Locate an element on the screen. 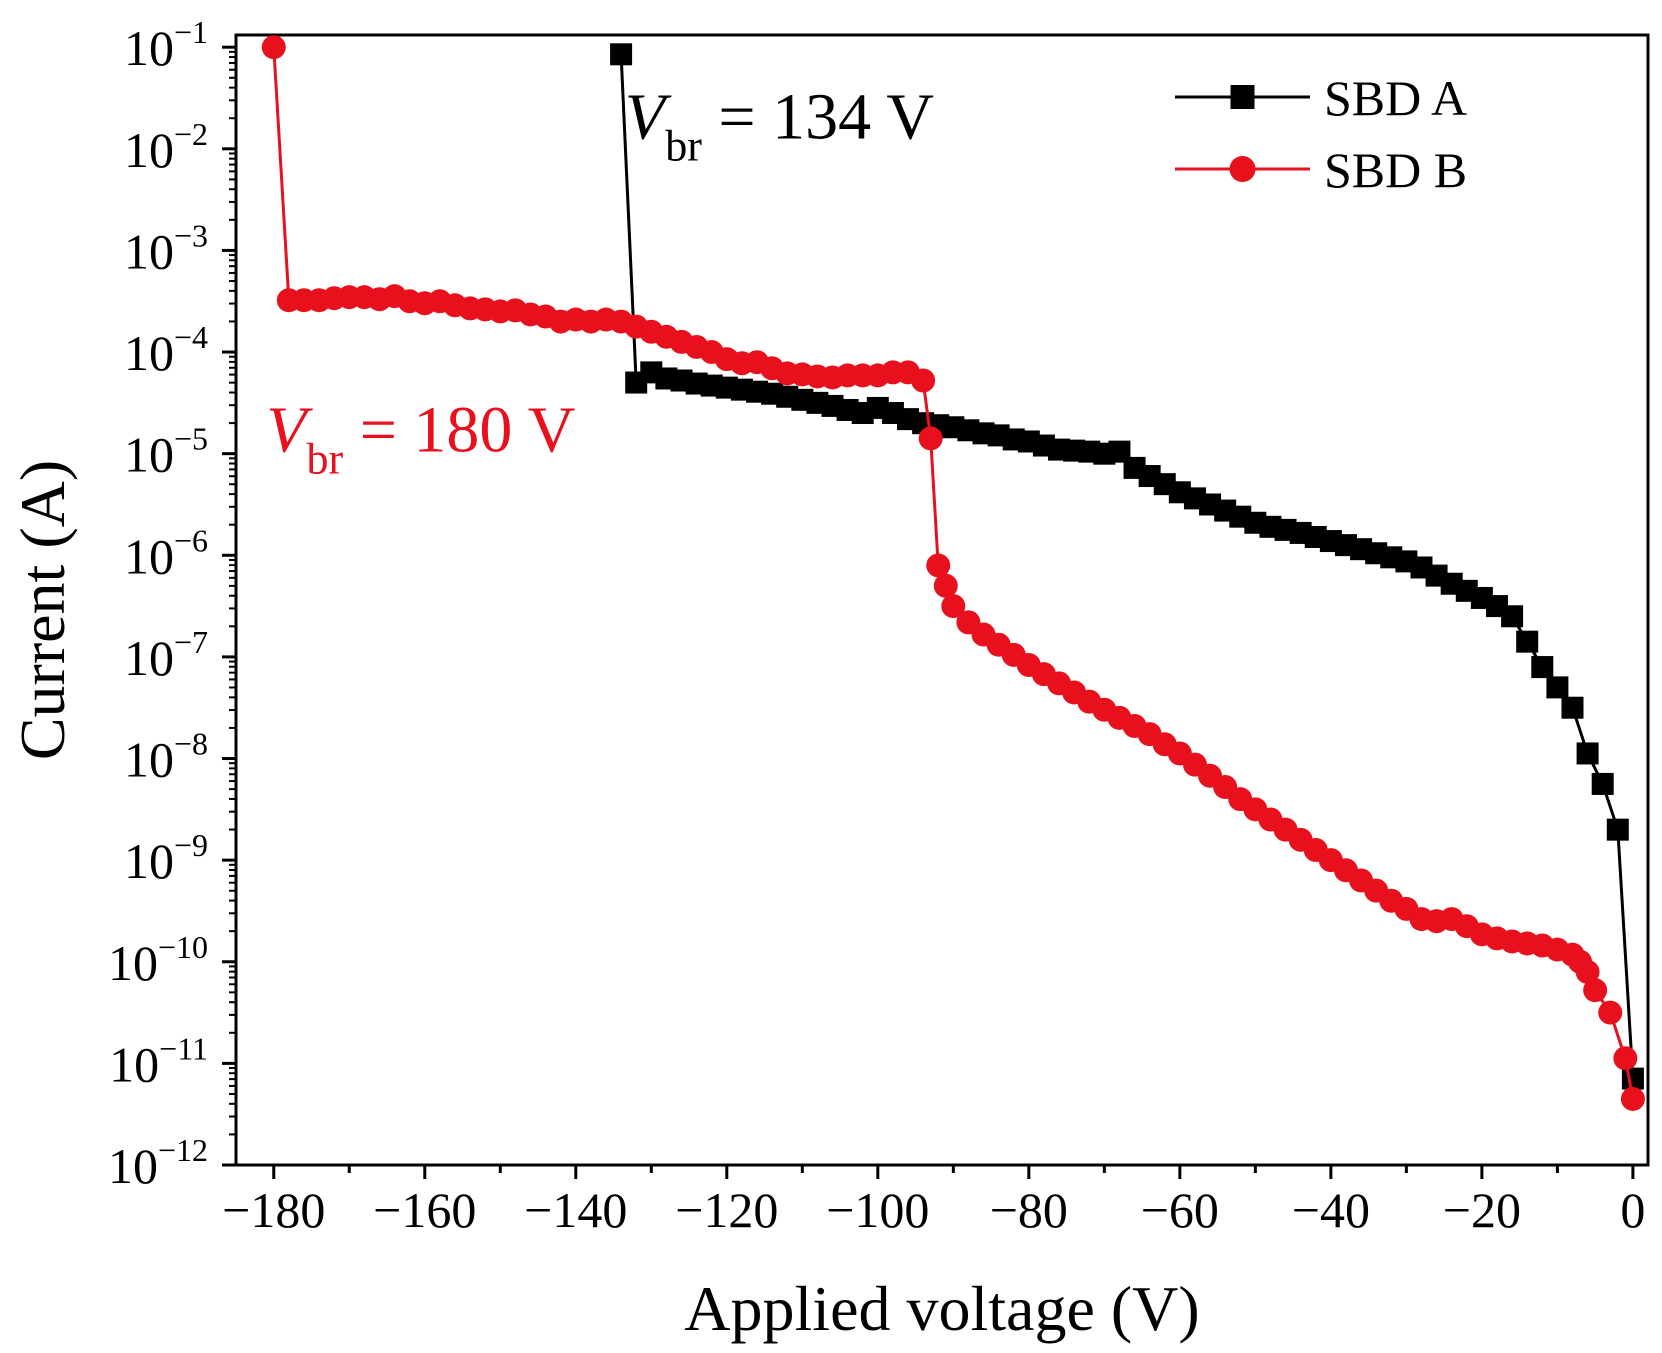  y-tick-label: 10⁻⁵ is located at coordinates (166, 452).